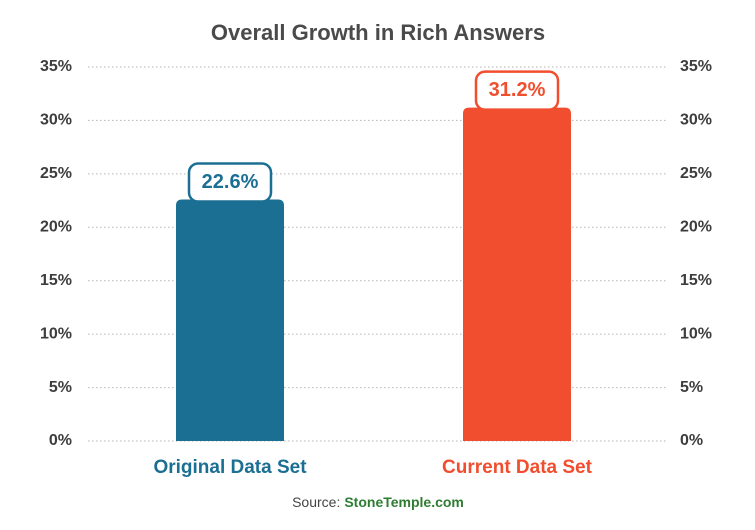 The height and width of the screenshot is (530, 755). I want to click on y-tick-label-right: 5%, so click(691, 387).